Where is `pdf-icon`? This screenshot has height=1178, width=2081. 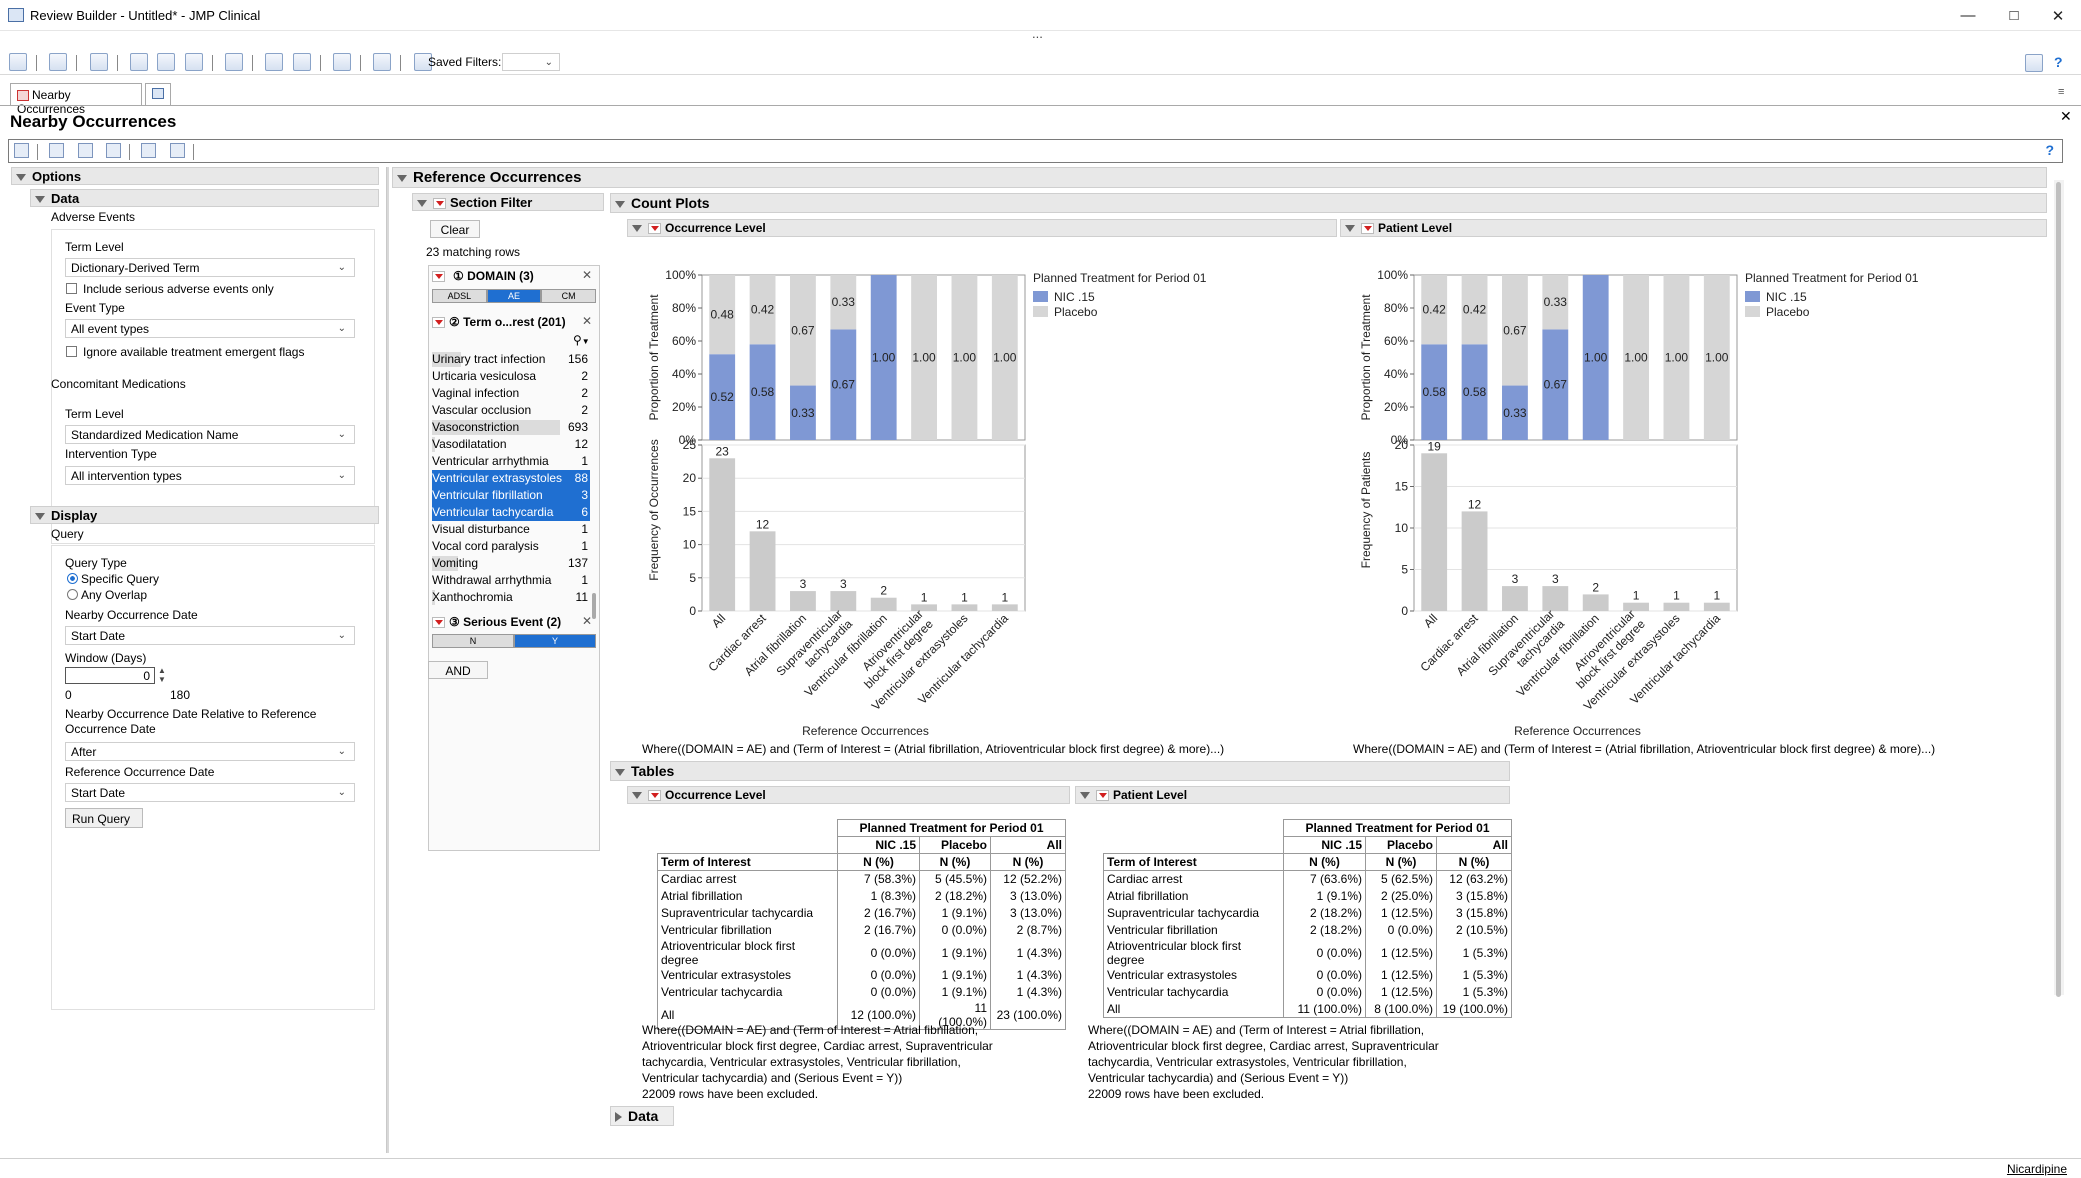 pdf-icon is located at coordinates (274, 62).